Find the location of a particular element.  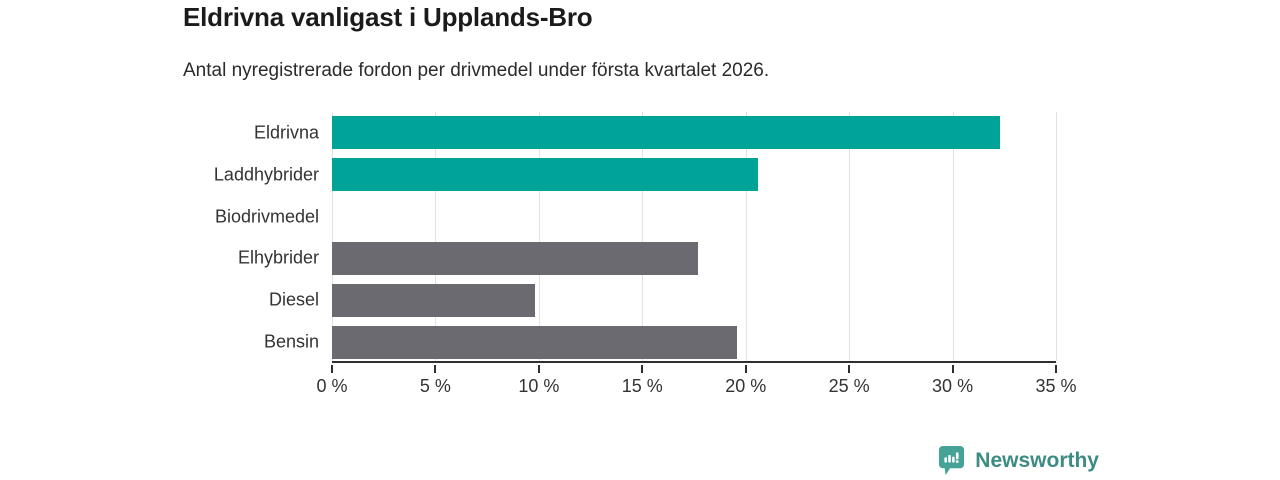

category-label: Elhybrider is located at coordinates (278, 257).